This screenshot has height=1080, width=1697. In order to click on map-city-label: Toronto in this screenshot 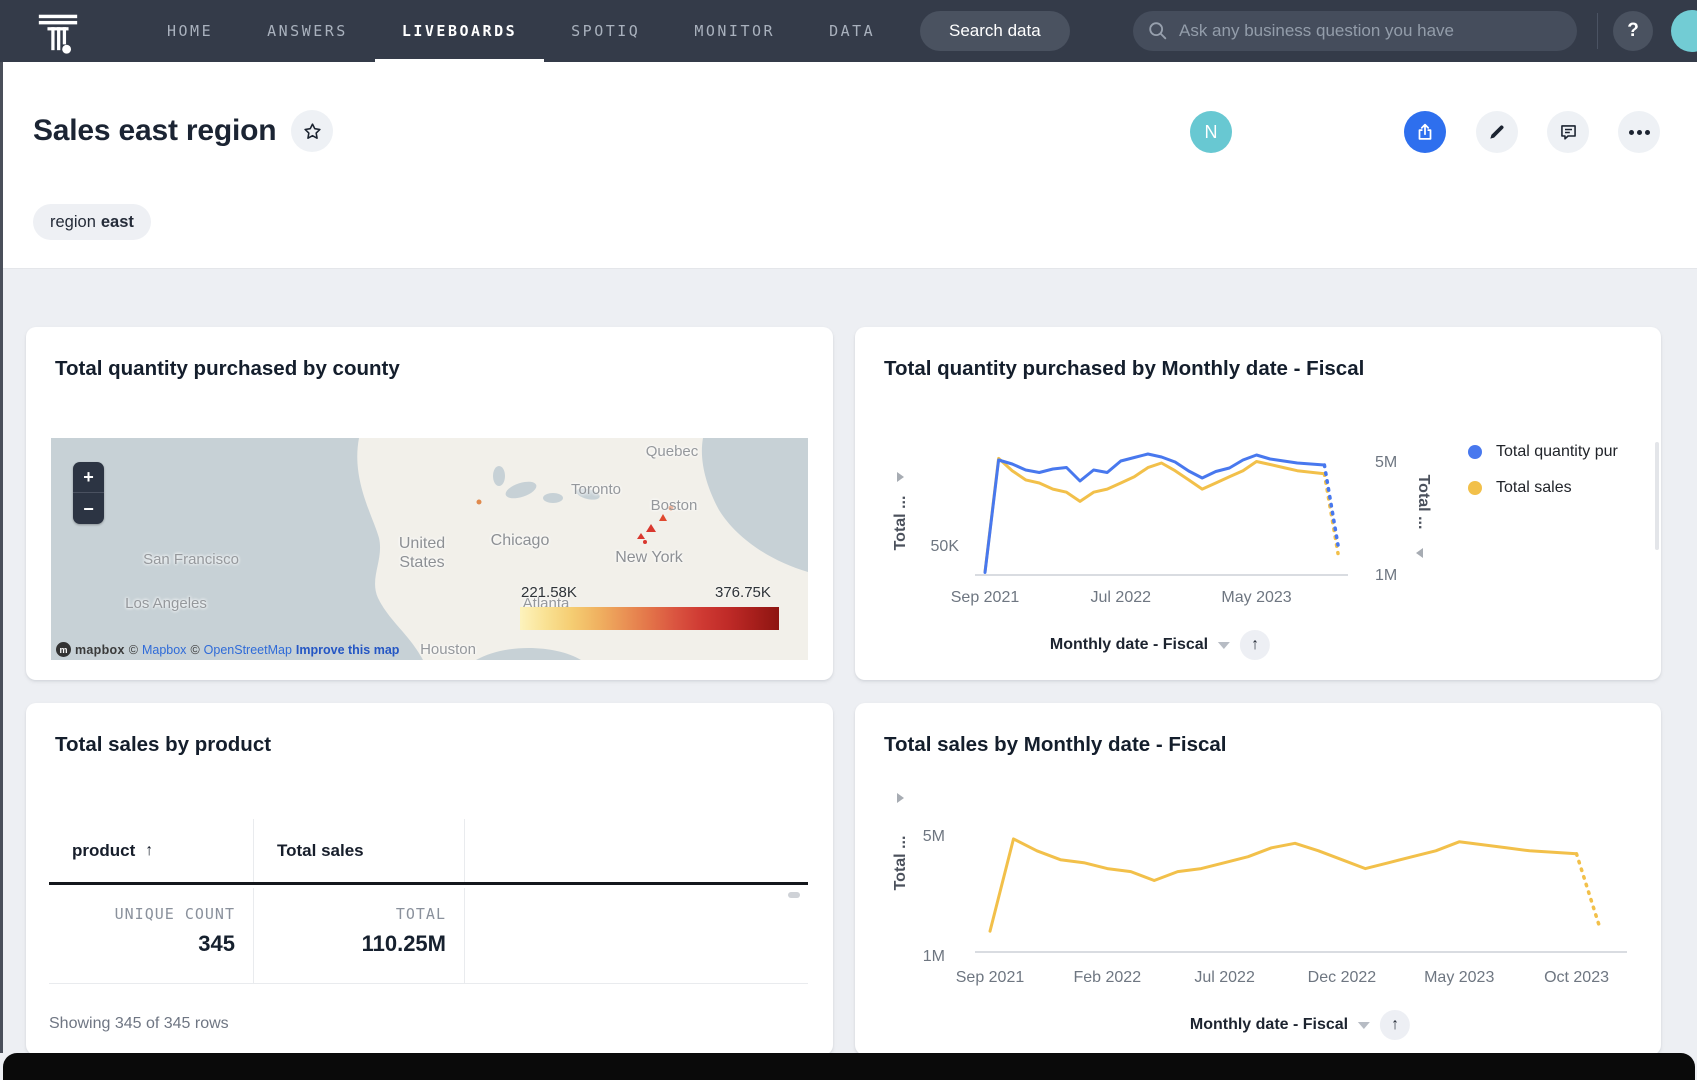, I will do `click(596, 489)`.